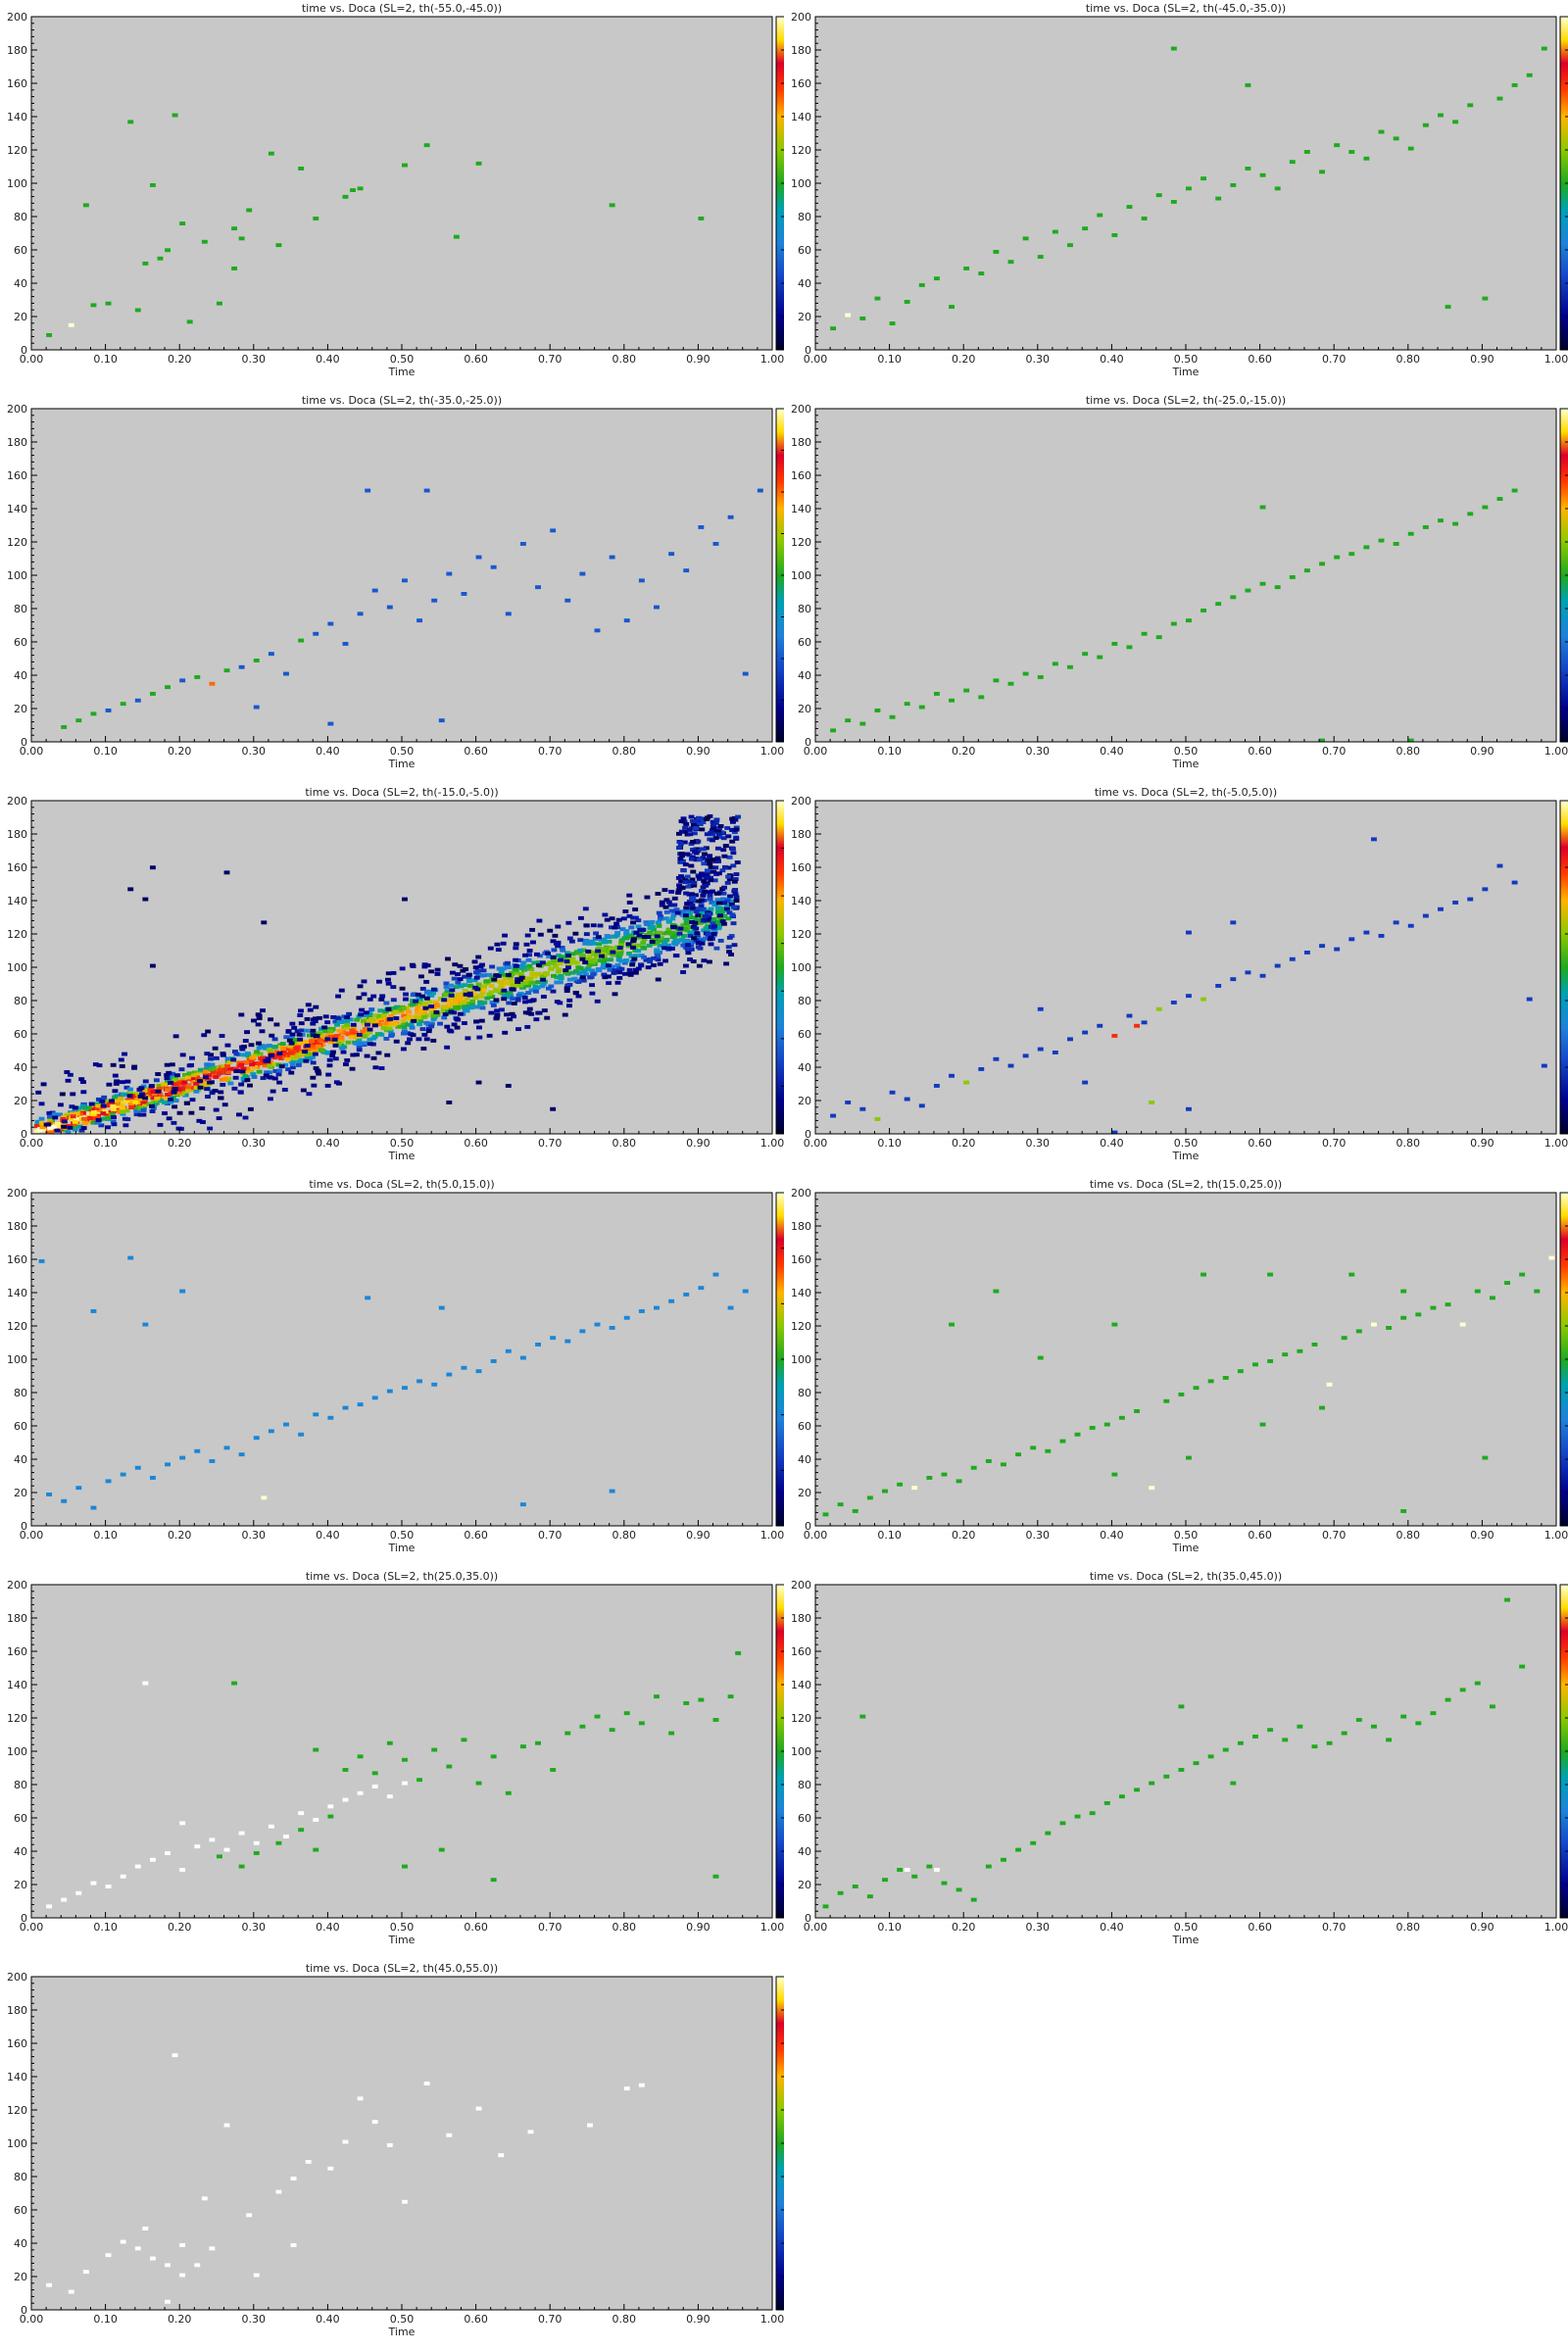  What do you see at coordinates (624, 2319) in the screenshot?
I see `x-tick-label: 0.80` at bounding box center [624, 2319].